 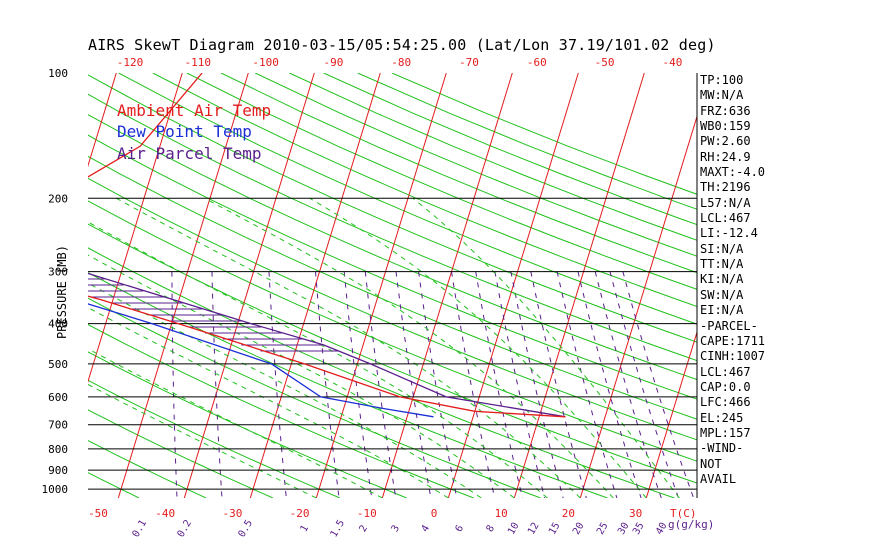 I want to click on mixing-ratio-tick-label: 30, so click(x=624, y=529).